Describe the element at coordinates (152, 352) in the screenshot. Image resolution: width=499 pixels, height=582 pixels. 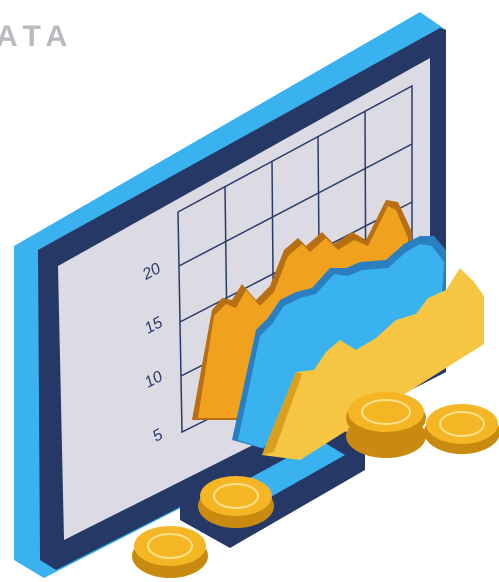
I see `axis-labels: 20 15 10 5` at that location.